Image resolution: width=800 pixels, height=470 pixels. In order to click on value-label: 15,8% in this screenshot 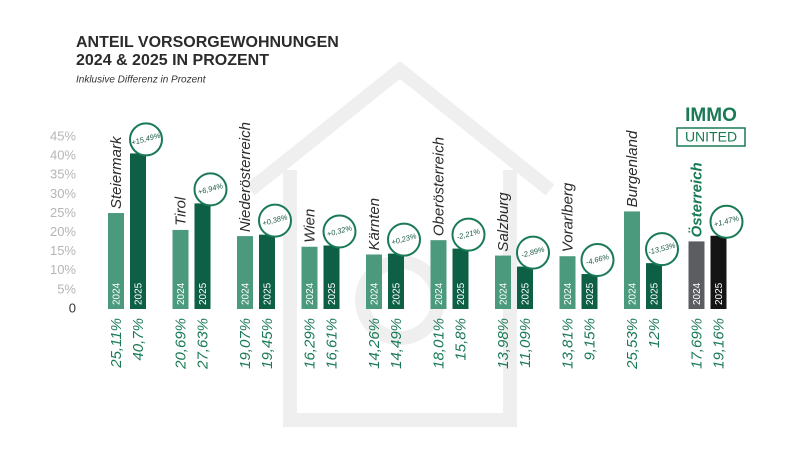, I will do `click(460, 339)`.